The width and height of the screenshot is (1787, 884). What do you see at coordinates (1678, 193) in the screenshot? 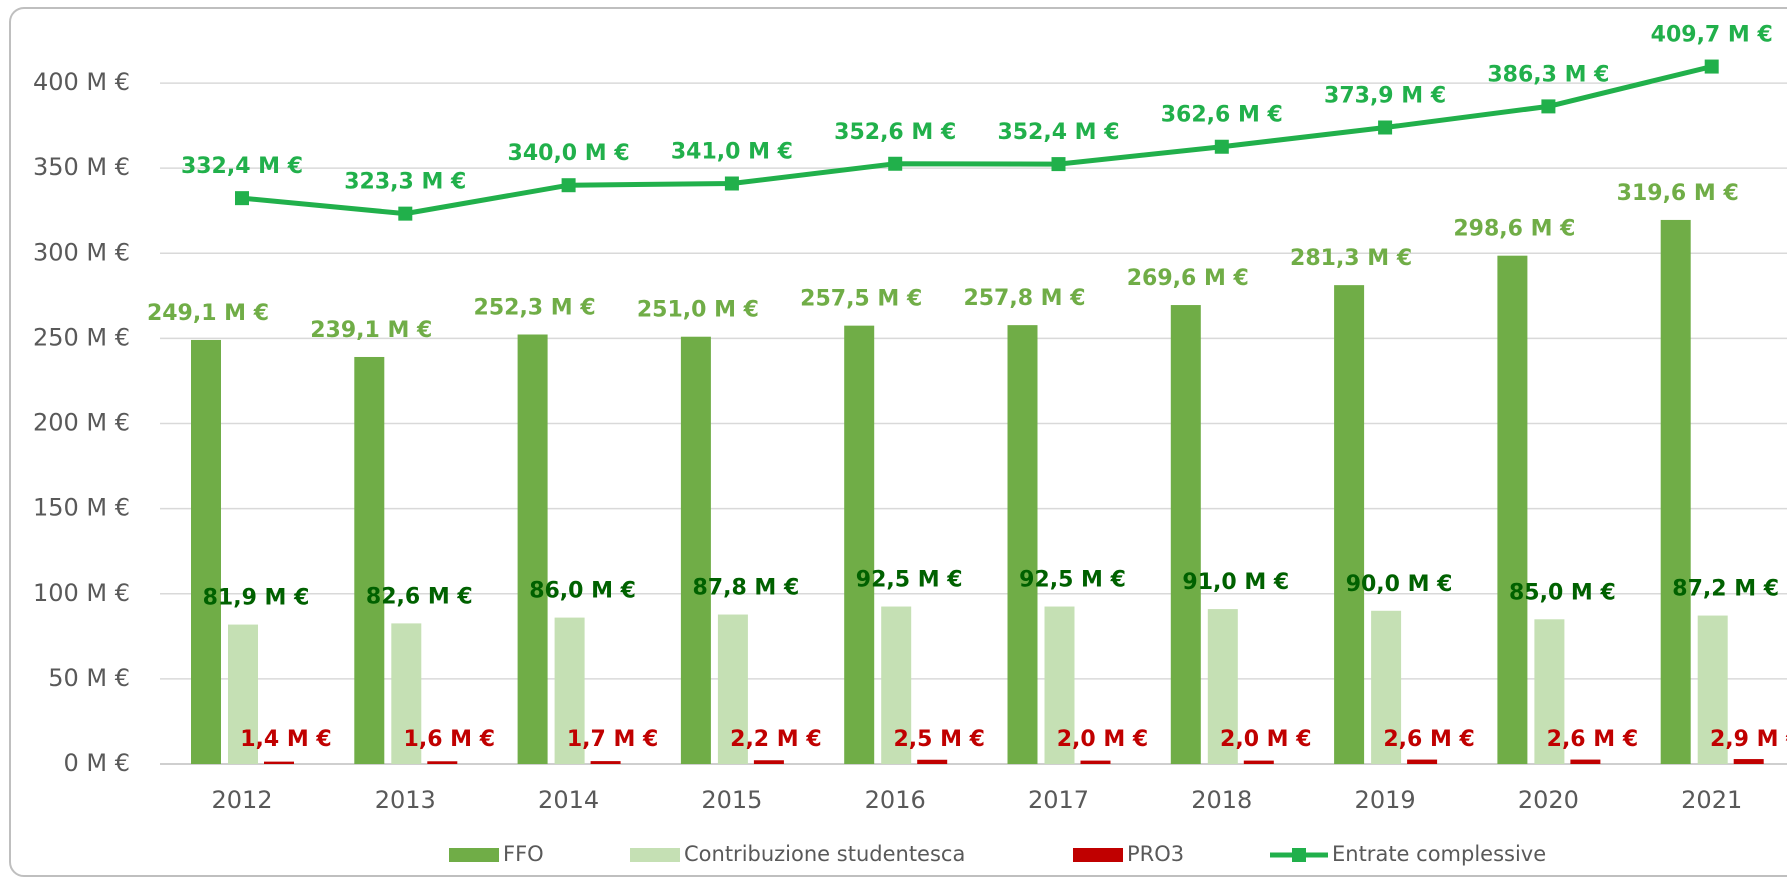
I see `data-label: 319,6 M €` at bounding box center [1678, 193].